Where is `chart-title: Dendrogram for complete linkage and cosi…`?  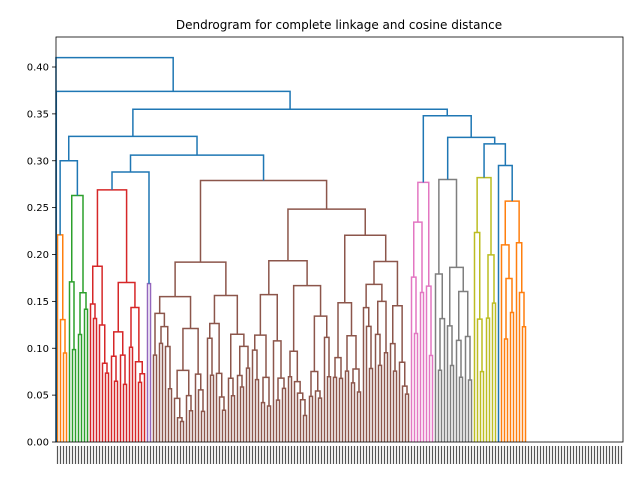
chart-title: Dendrogram for complete linkage and cosi… is located at coordinates (339, 25).